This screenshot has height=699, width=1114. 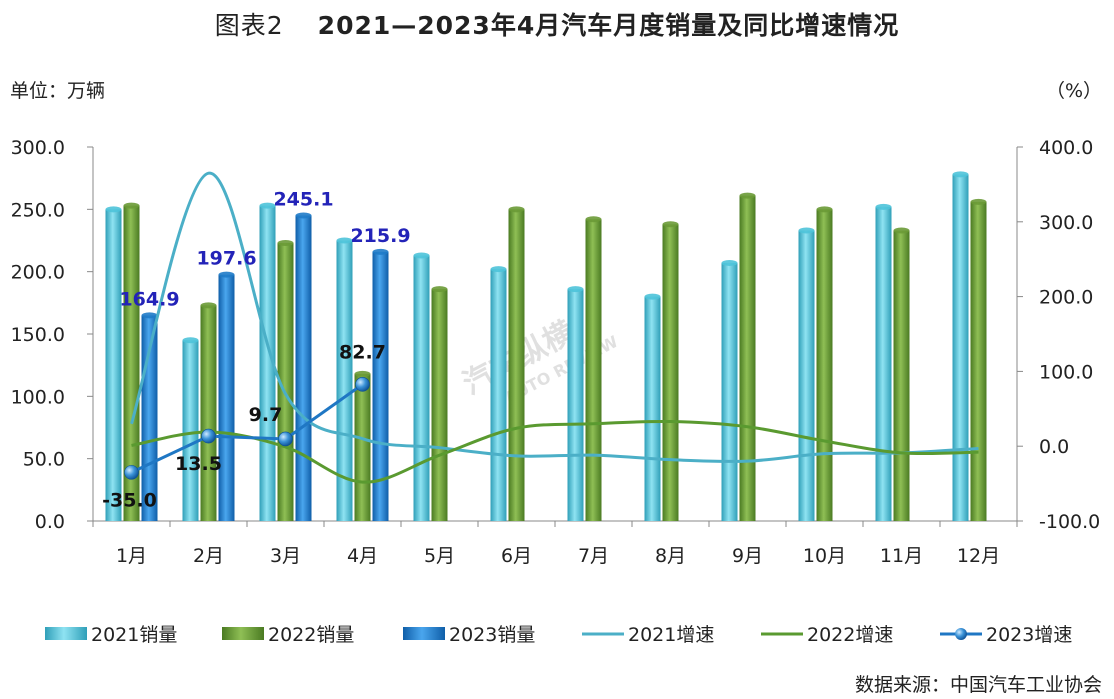 What do you see at coordinates (671, 635) in the screenshot?
I see `legend-label-2021增速: 2021增速` at bounding box center [671, 635].